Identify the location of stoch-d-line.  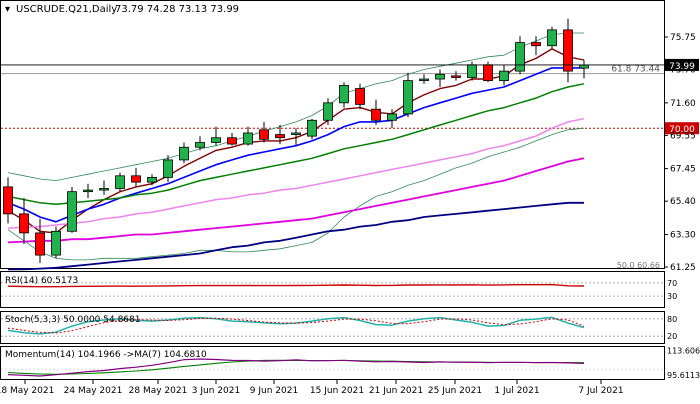
(296, 325).